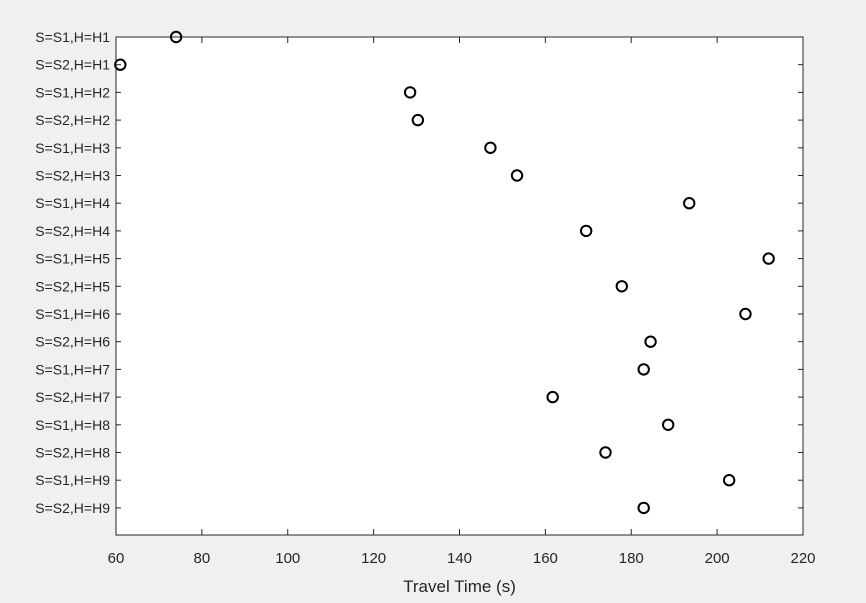 The width and height of the screenshot is (866, 603). Describe the element at coordinates (459, 586) in the screenshot. I see `x-axis-label: Travel Time (s)` at that location.